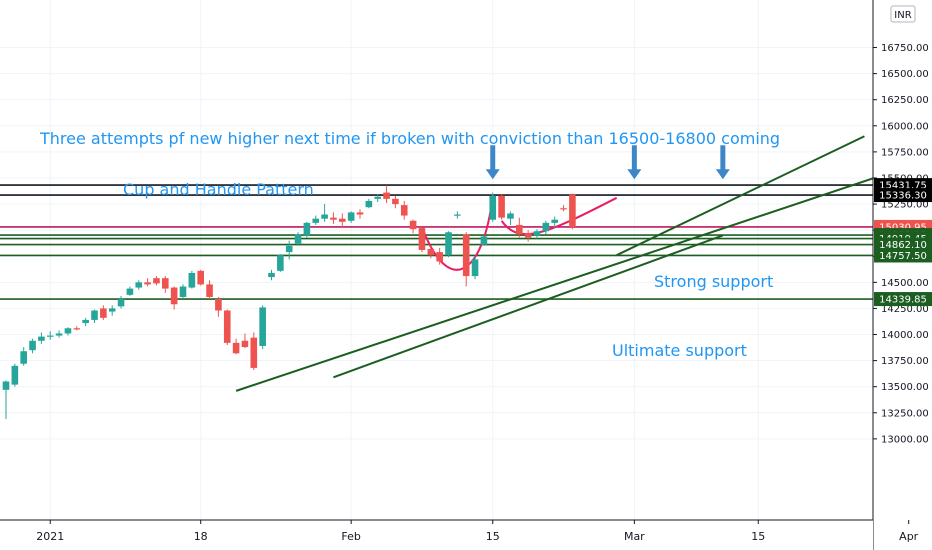 The width and height of the screenshot is (932, 550). Describe the element at coordinates (758, 536) in the screenshot. I see `x-tick-label: 15` at that location.